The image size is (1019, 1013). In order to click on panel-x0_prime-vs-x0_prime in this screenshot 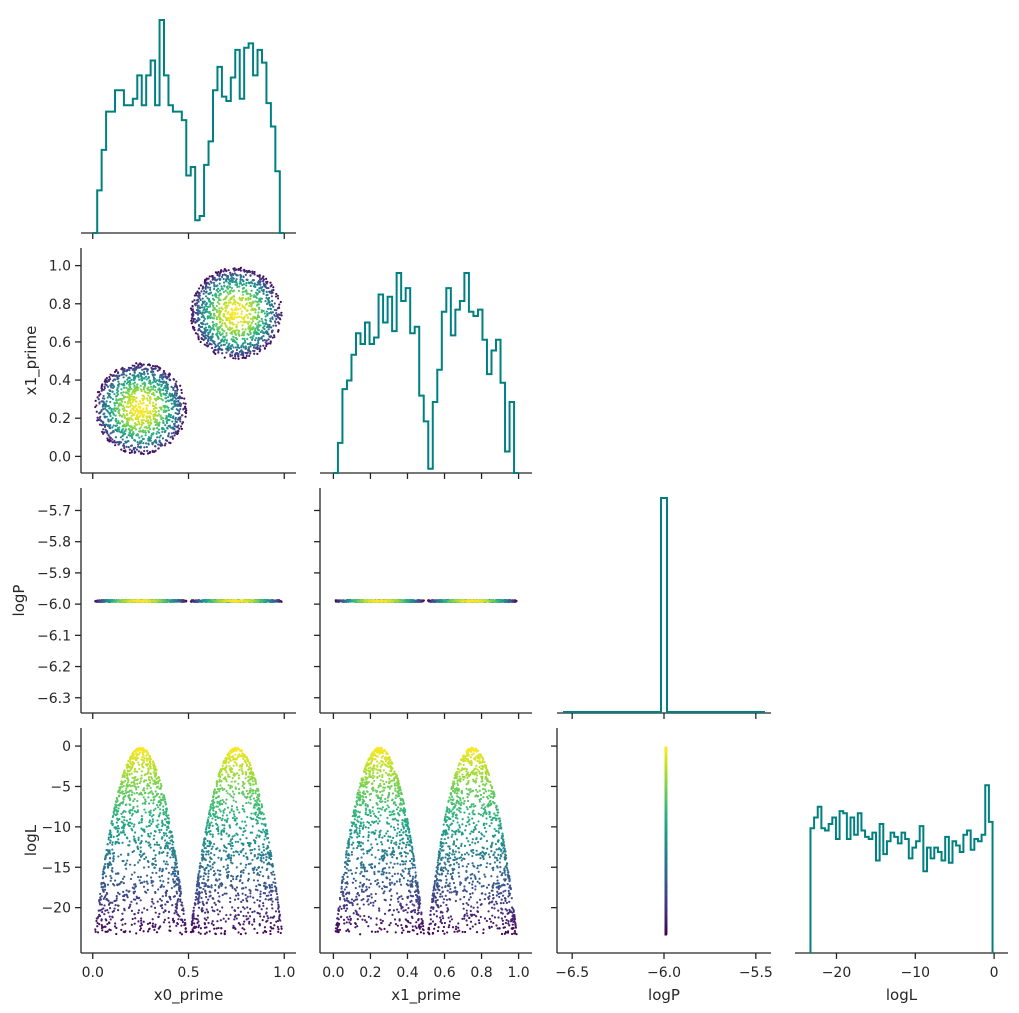, I will do `click(188, 129)`.